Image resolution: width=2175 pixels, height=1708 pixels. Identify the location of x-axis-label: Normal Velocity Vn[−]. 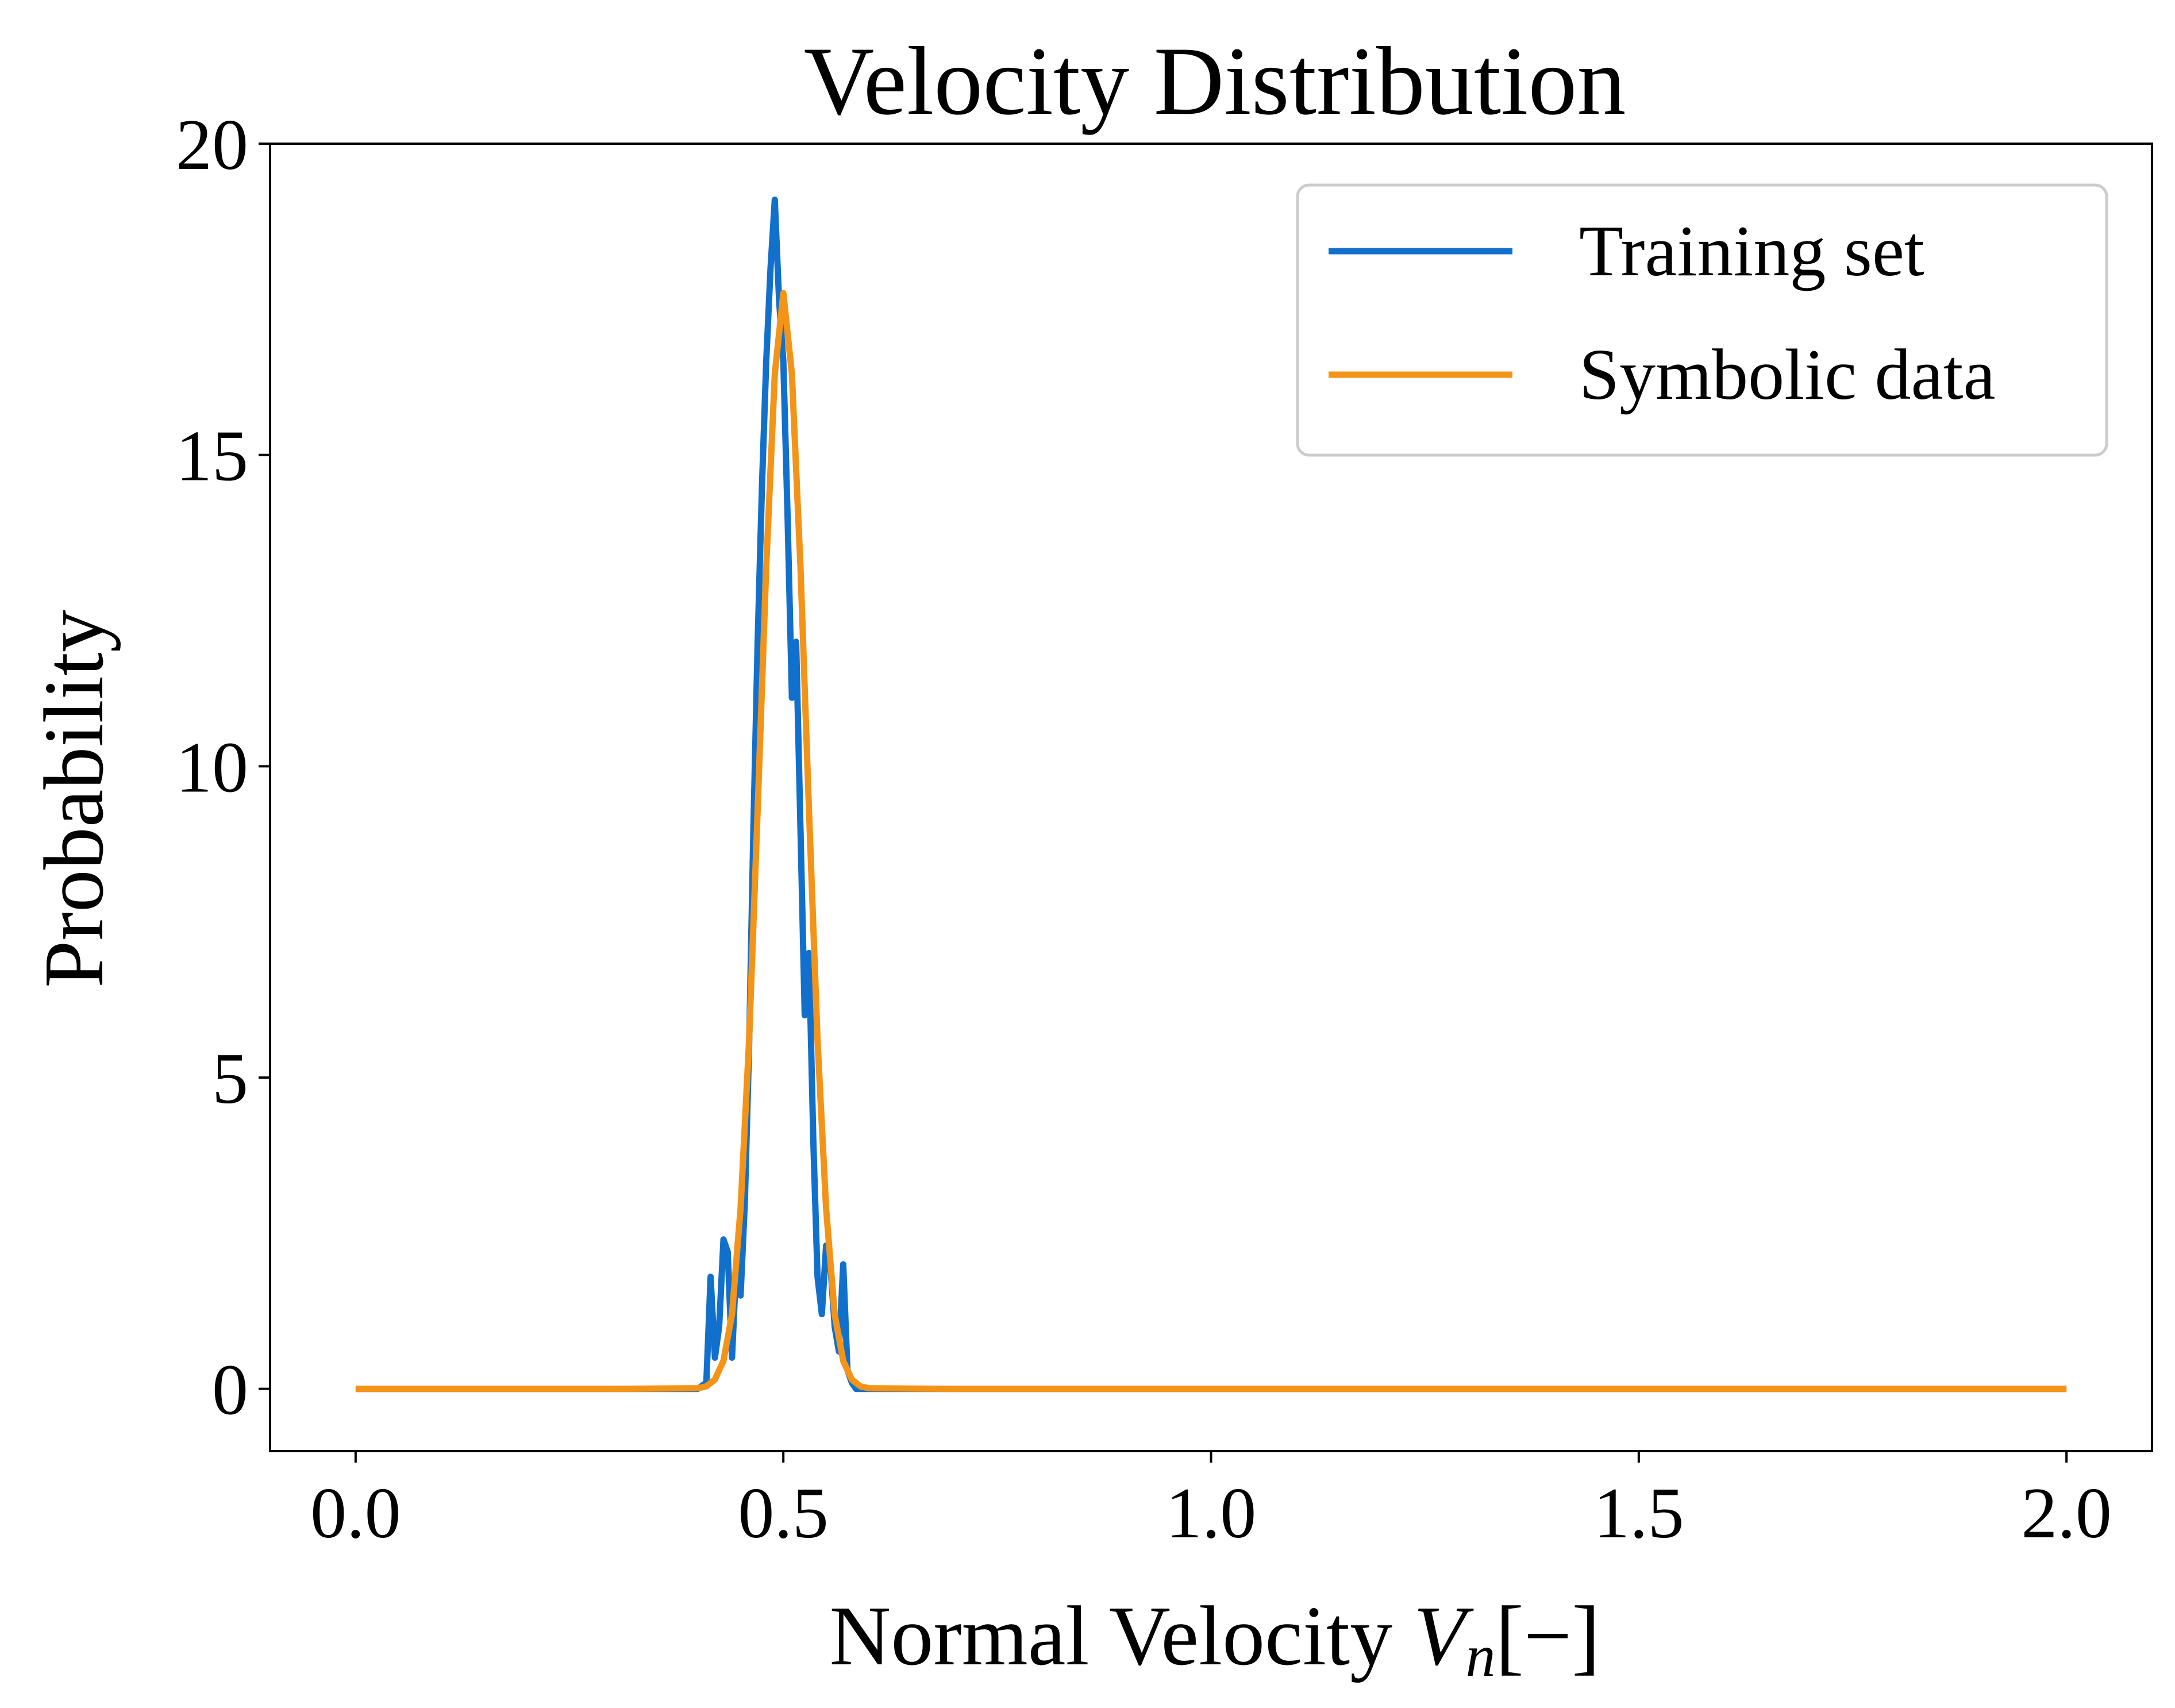
(1215, 1639).